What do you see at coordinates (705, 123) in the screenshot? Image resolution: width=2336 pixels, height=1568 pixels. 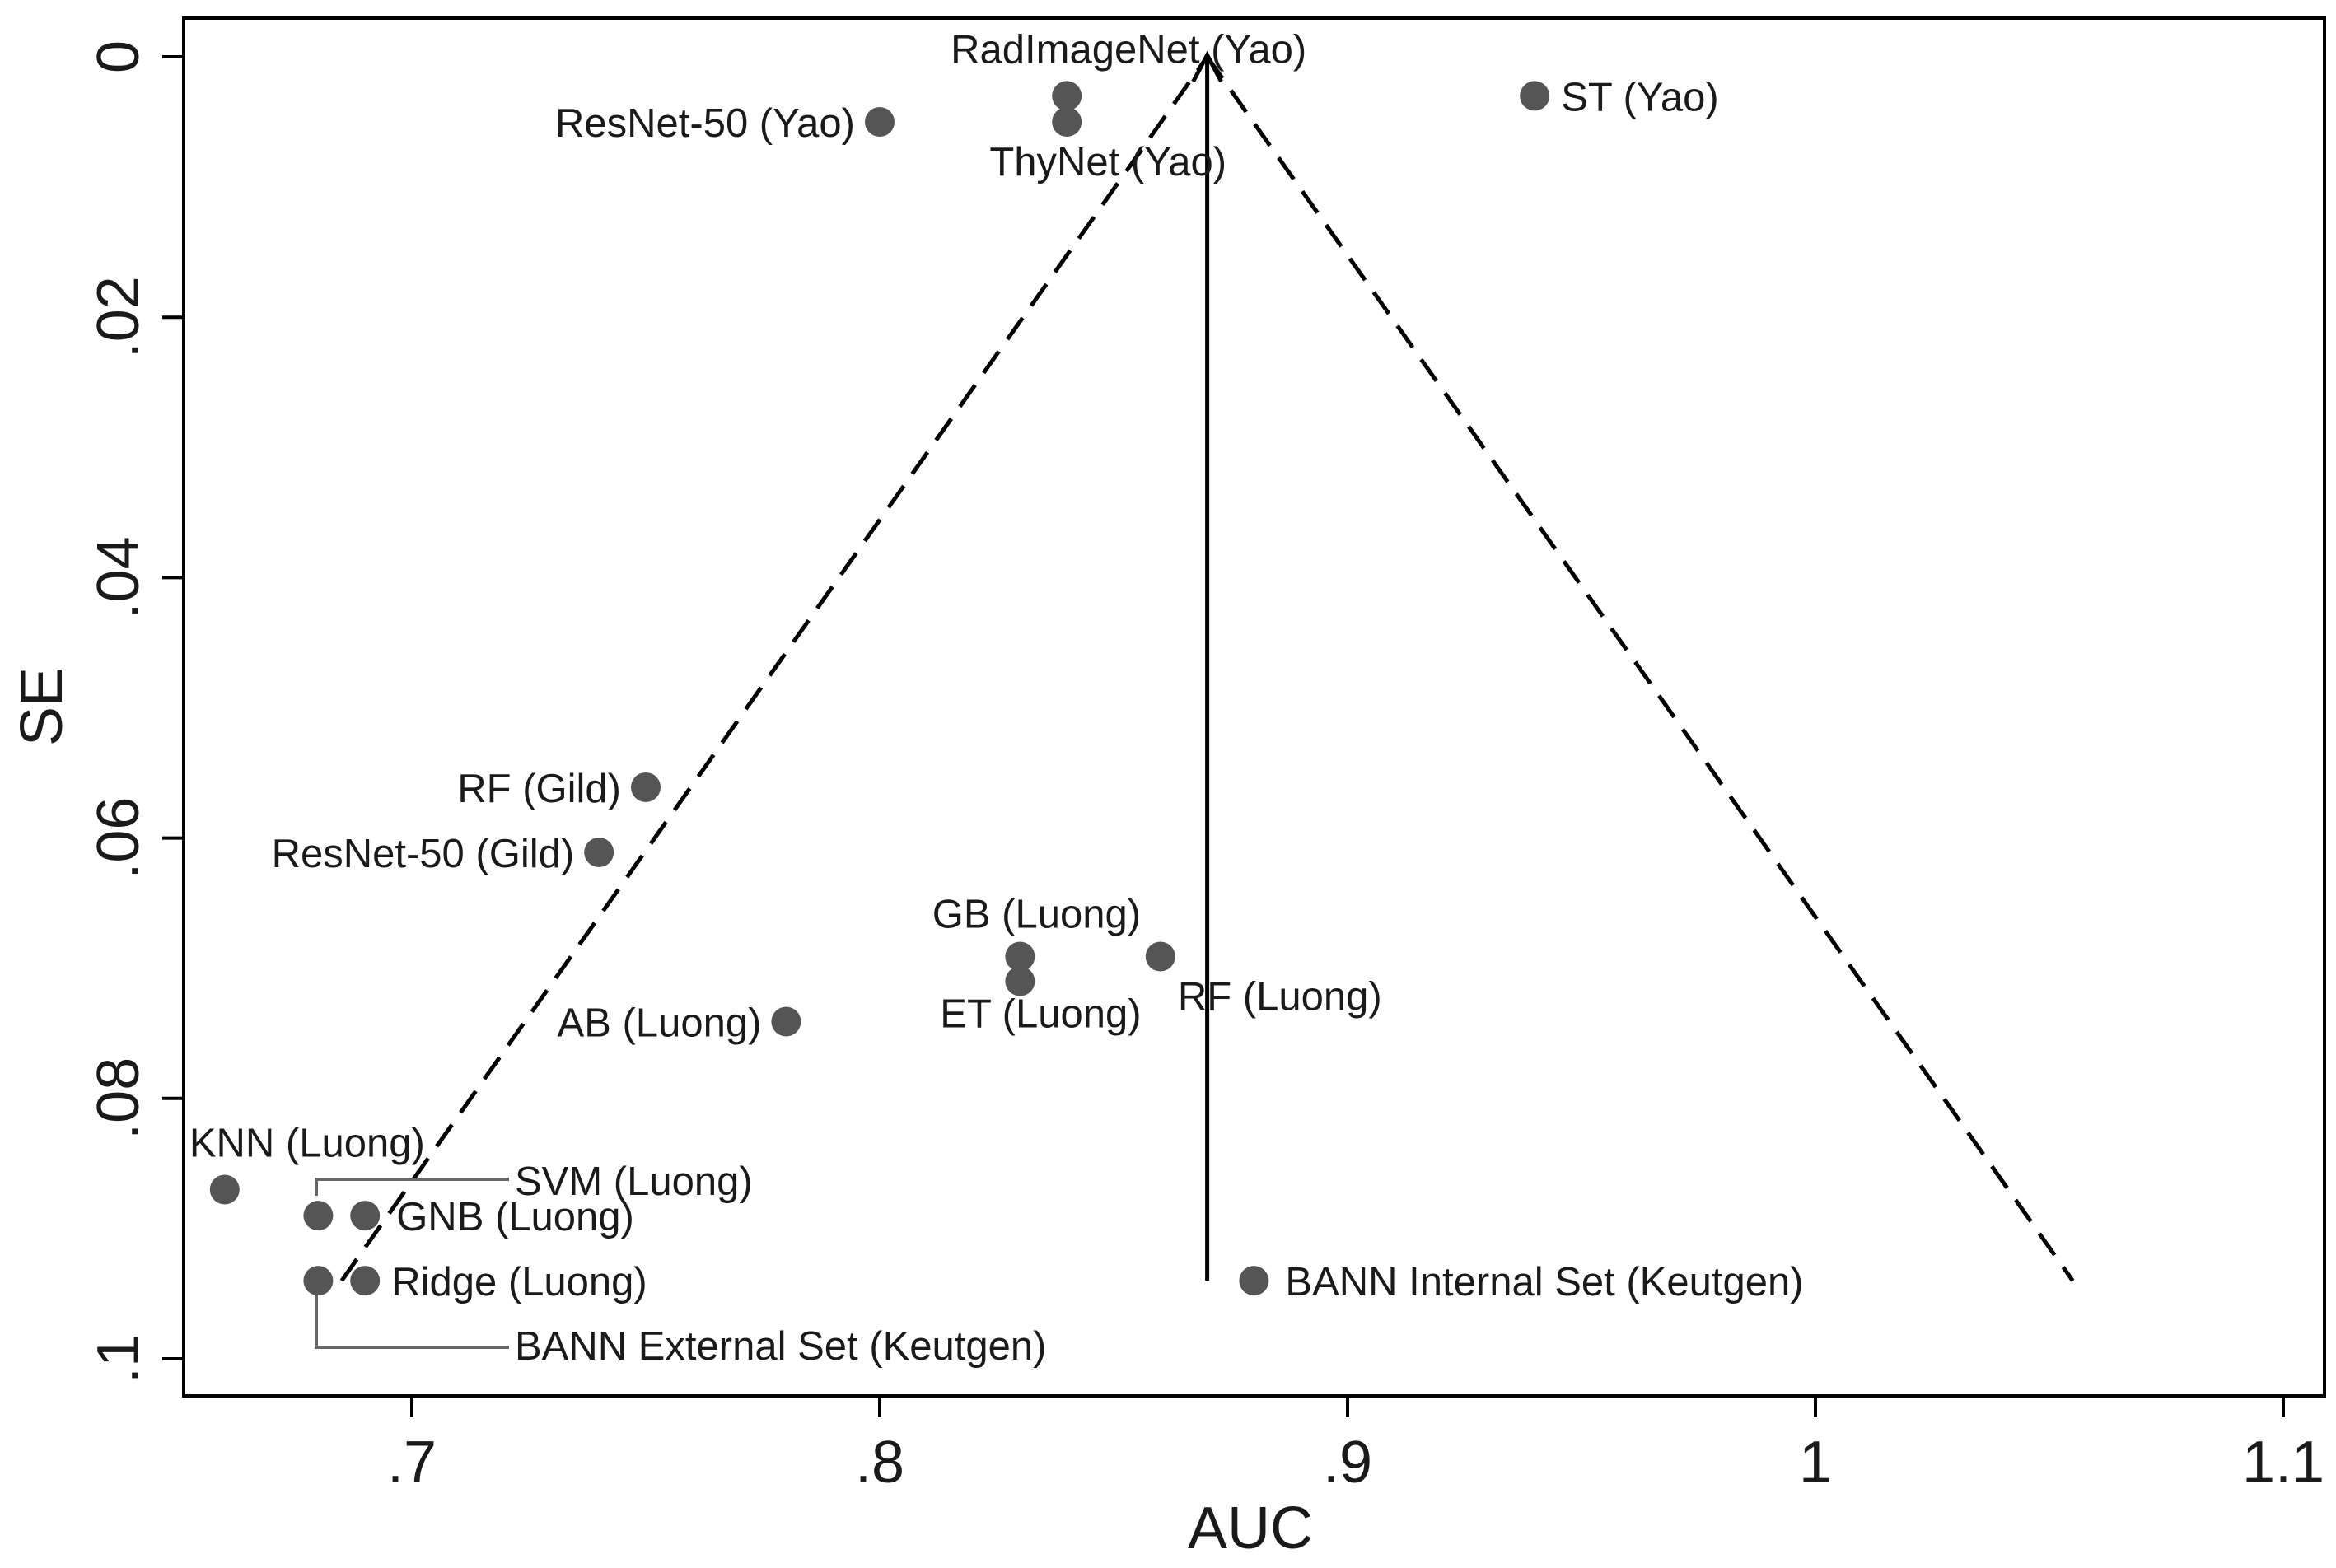 I see `point-label: ResNet-50 (Yao)` at bounding box center [705, 123].